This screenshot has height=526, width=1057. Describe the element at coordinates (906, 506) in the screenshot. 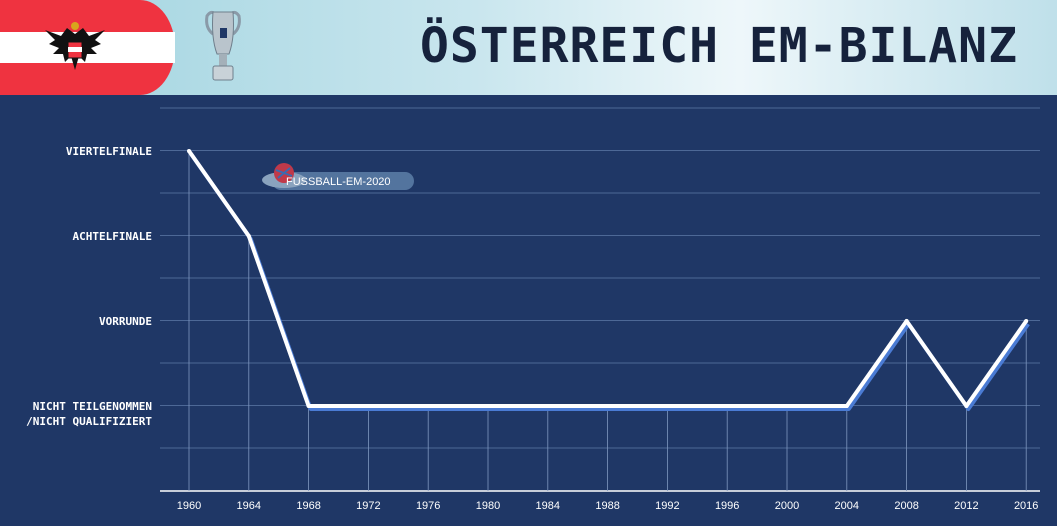

I see `x-tick-label: 2008` at that location.